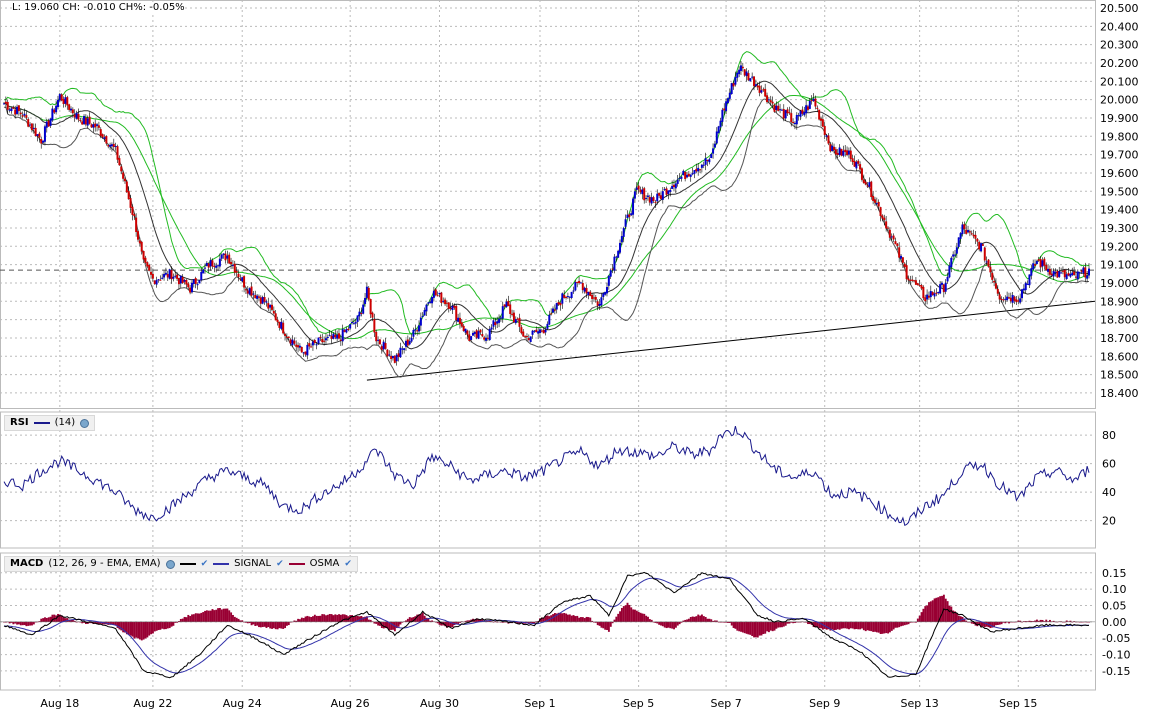 Image resolution: width=1150 pixels, height=717 pixels. Describe the element at coordinates (1119, 320) in the screenshot. I see `y-tick-label: 18.800` at that location.